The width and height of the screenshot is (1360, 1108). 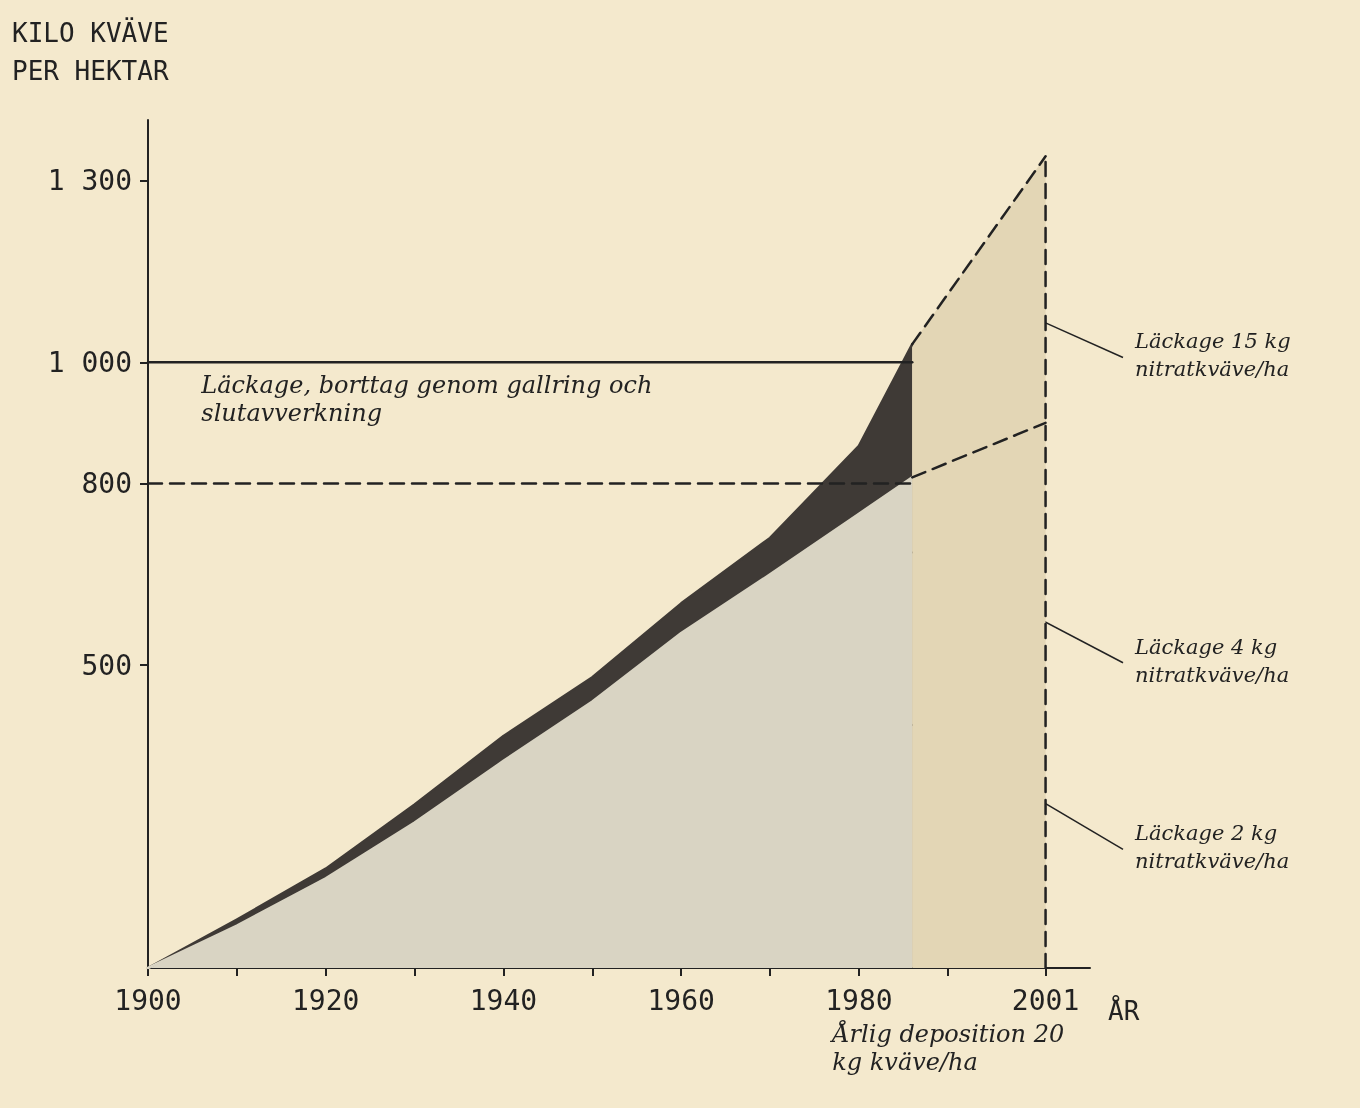 I want to click on annotation: Läckage 15 kg nitratkväve/ha, so click(x=1216, y=355).